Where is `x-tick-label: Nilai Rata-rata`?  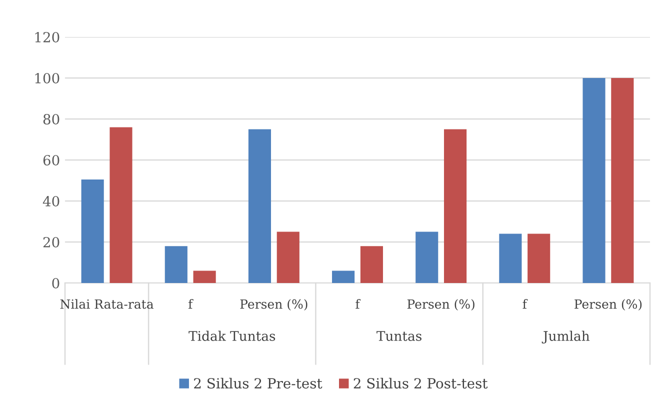 x-tick-label: Nilai Rata-rata is located at coordinates (107, 304).